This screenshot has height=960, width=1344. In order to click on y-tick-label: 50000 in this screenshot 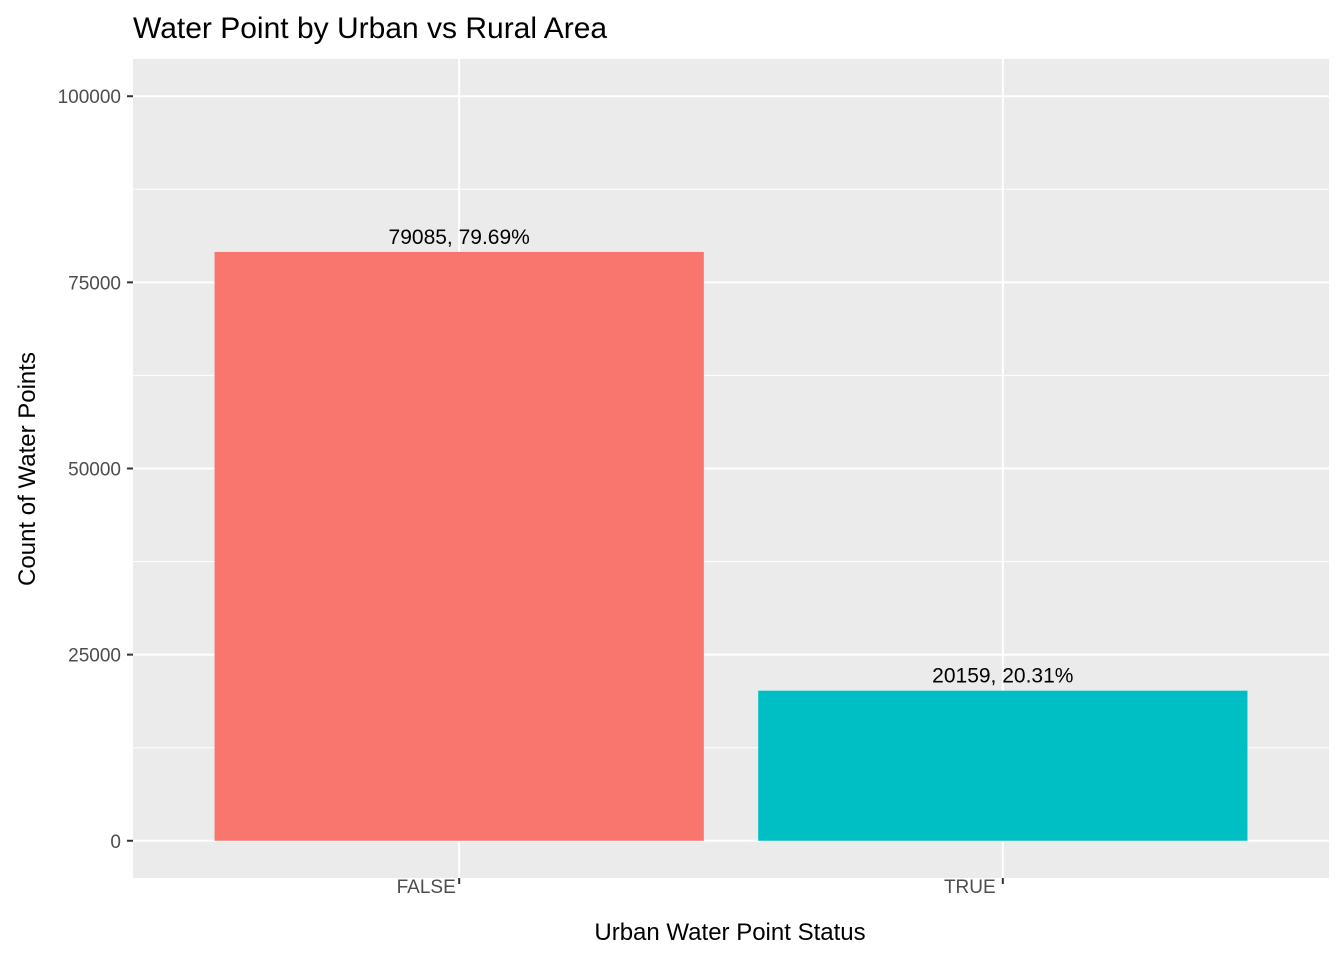, I will do `click(94, 470)`.